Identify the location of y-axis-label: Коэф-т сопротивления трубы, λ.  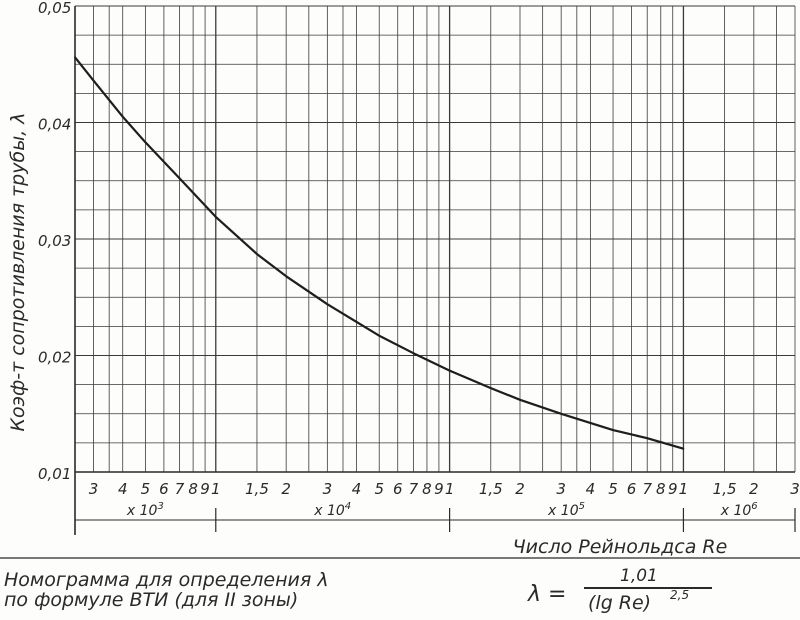
(18, 271).